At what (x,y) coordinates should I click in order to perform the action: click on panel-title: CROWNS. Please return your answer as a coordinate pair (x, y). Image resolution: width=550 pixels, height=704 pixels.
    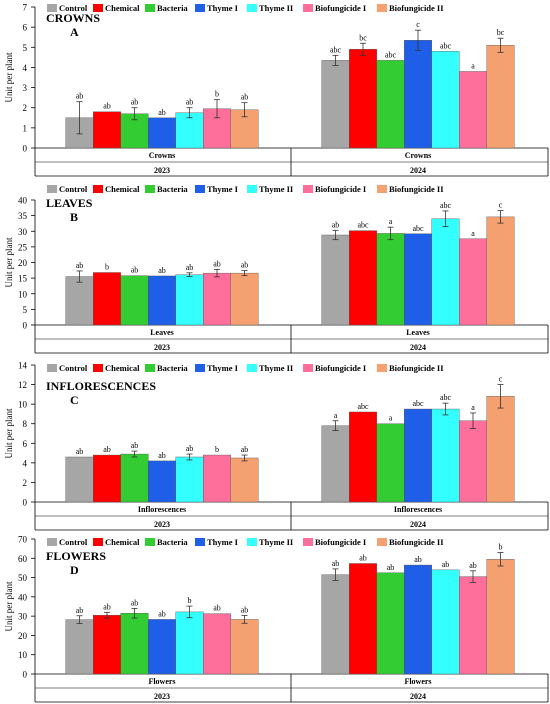
    Looking at the image, I should click on (73, 18).